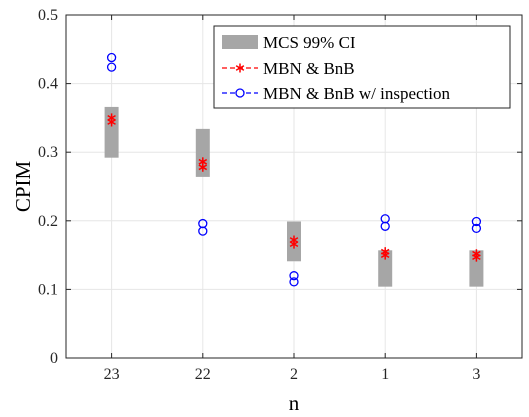  I want to click on legend-label: MBN & BnB w/ inspection, so click(357, 93).